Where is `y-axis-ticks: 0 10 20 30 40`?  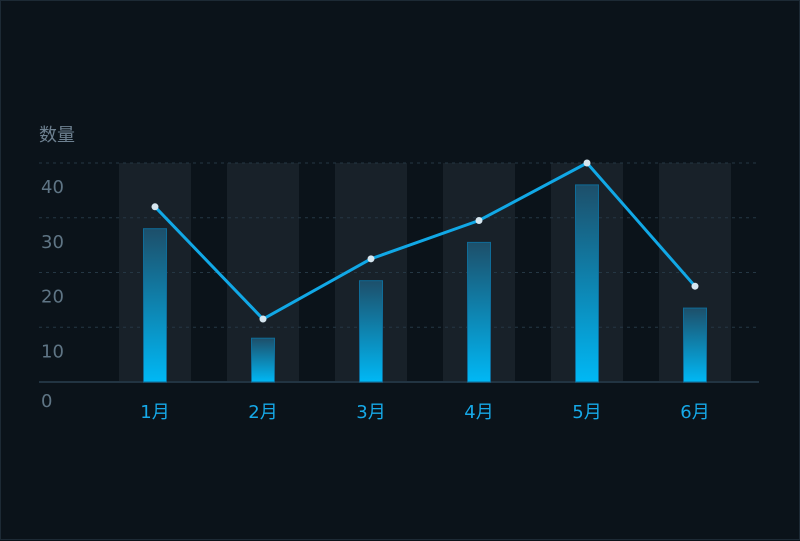
y-axis-ticks: 0 10 20 30 40 is located at coordinates (52, 294).